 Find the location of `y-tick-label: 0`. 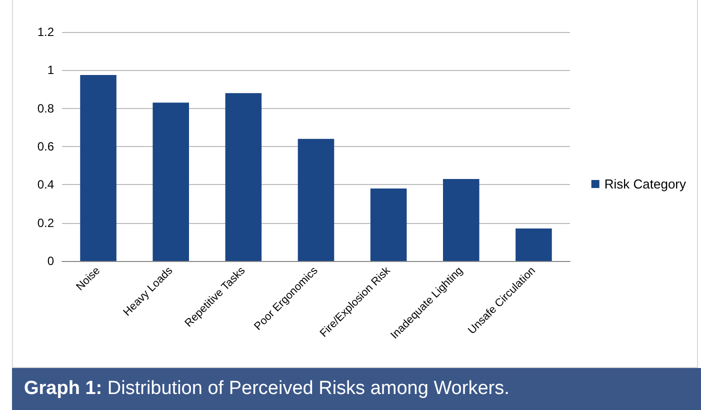

y-tick-label: 0 is located at coordinates (50, 261).